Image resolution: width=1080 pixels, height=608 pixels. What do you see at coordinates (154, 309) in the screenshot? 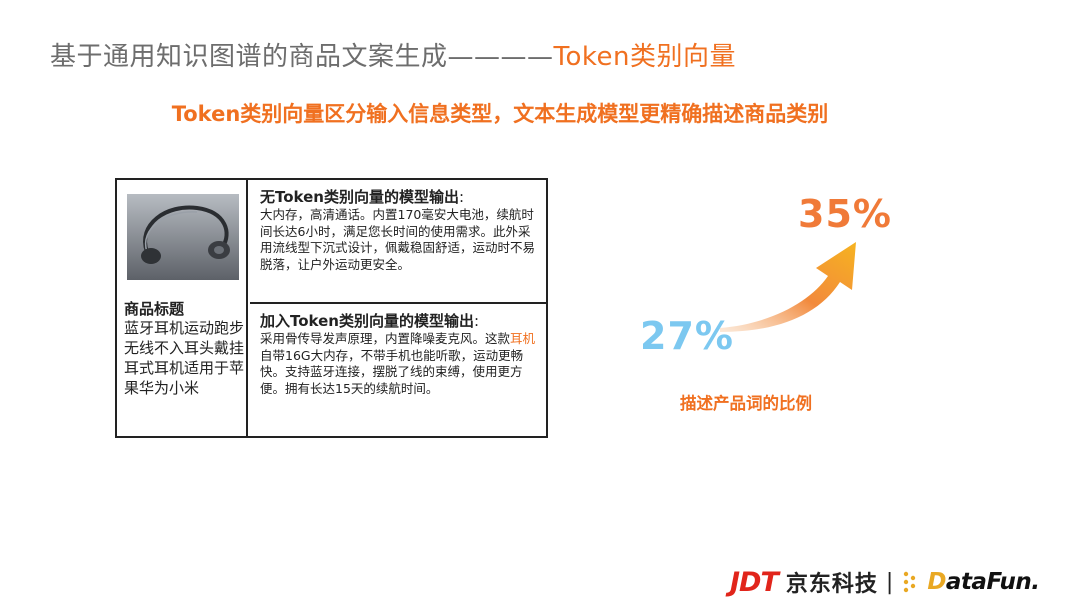
I see `product-title-label: 商品标题` at bounding box center [154, 309].